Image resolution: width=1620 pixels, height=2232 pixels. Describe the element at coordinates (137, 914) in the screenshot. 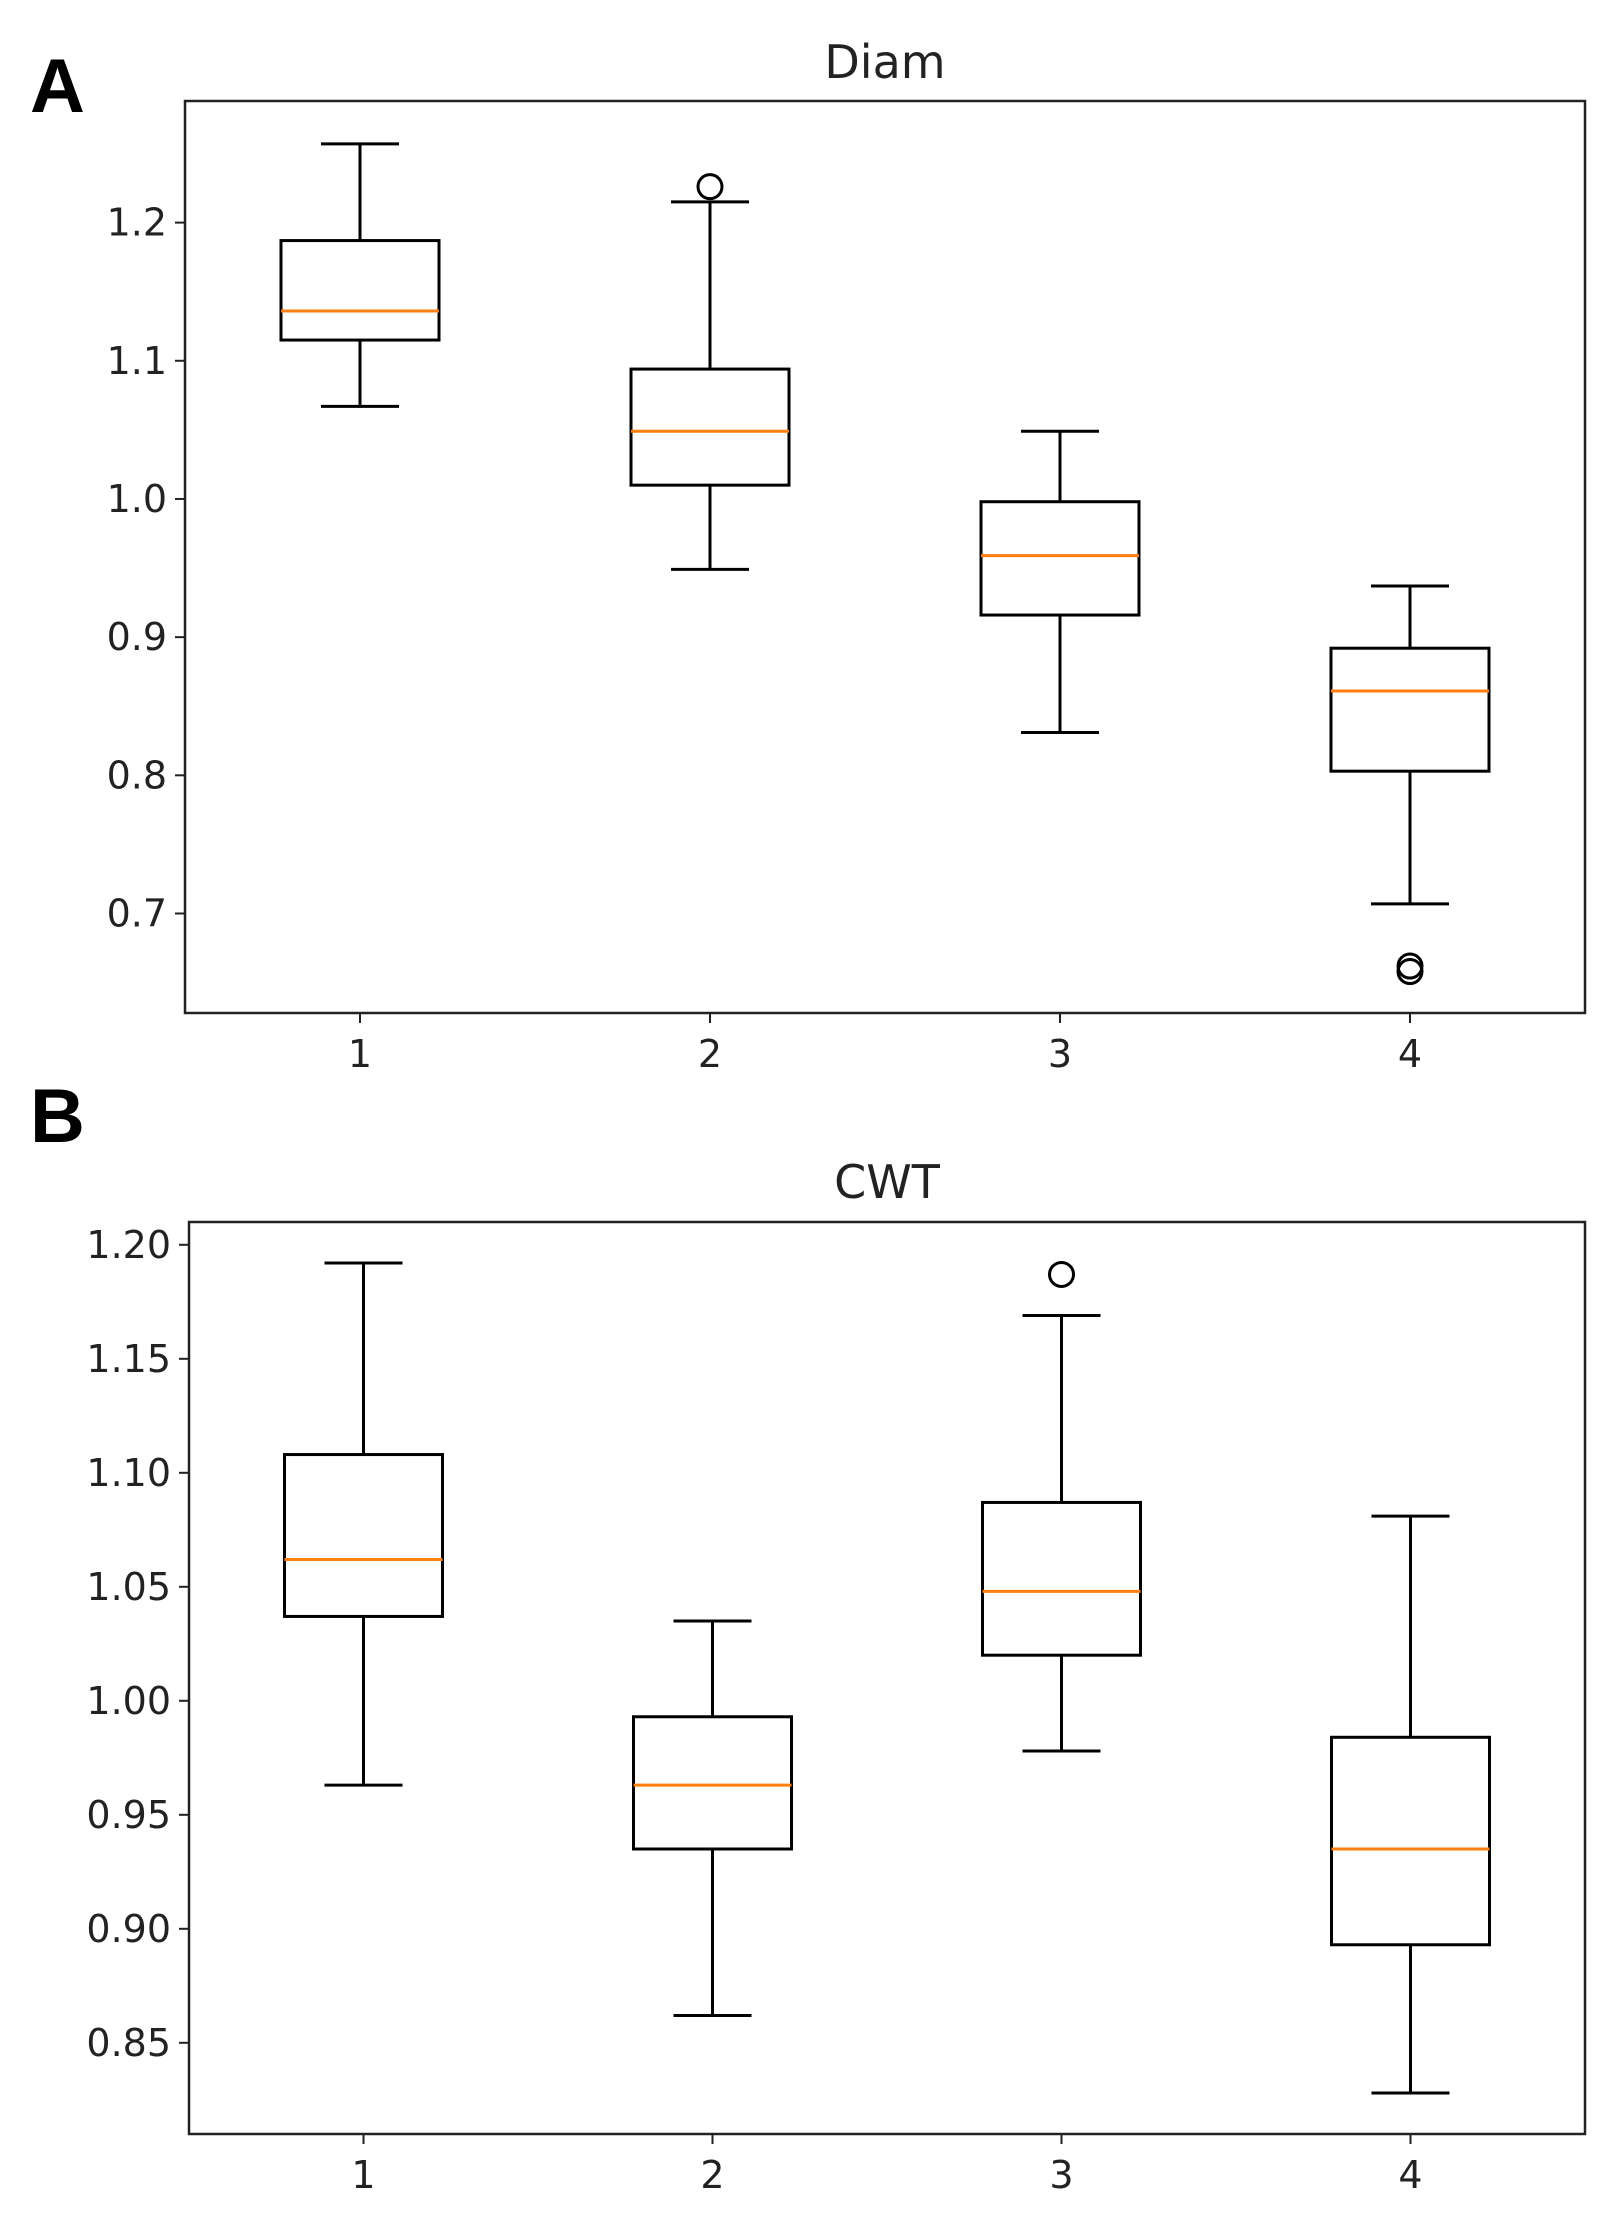

I see `y-tick-label: 0.7` at that location.